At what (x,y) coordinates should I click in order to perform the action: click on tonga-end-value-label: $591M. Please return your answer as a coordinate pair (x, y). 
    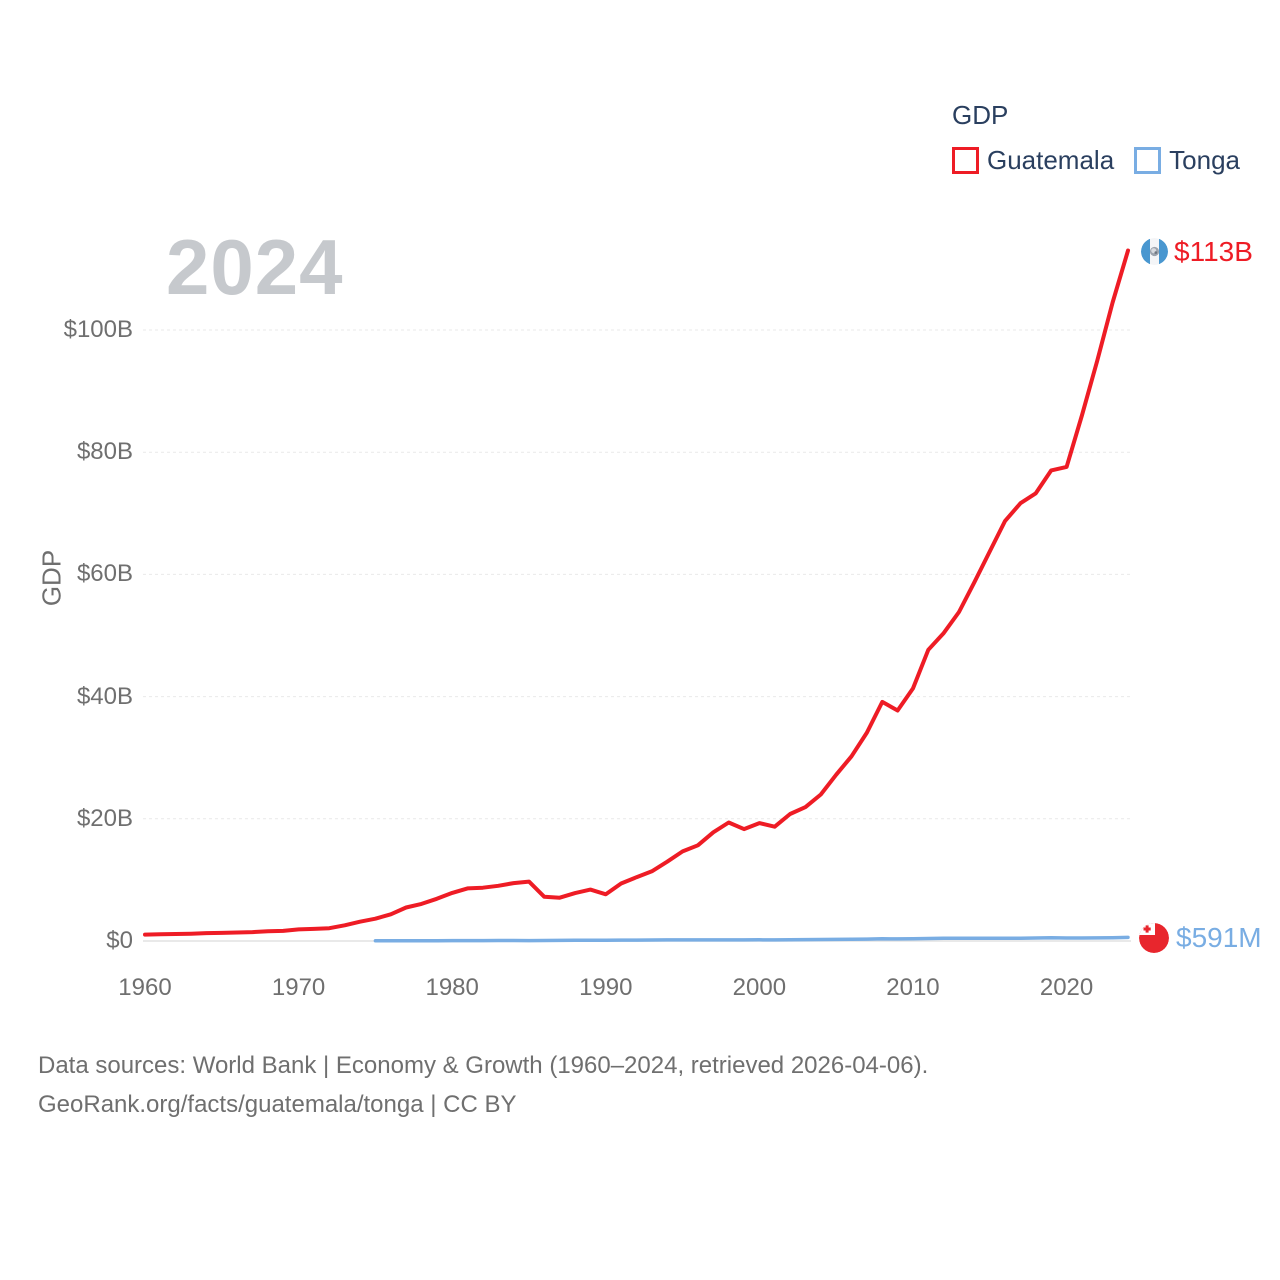
    Looking at the image, I should click on (1219, 937).